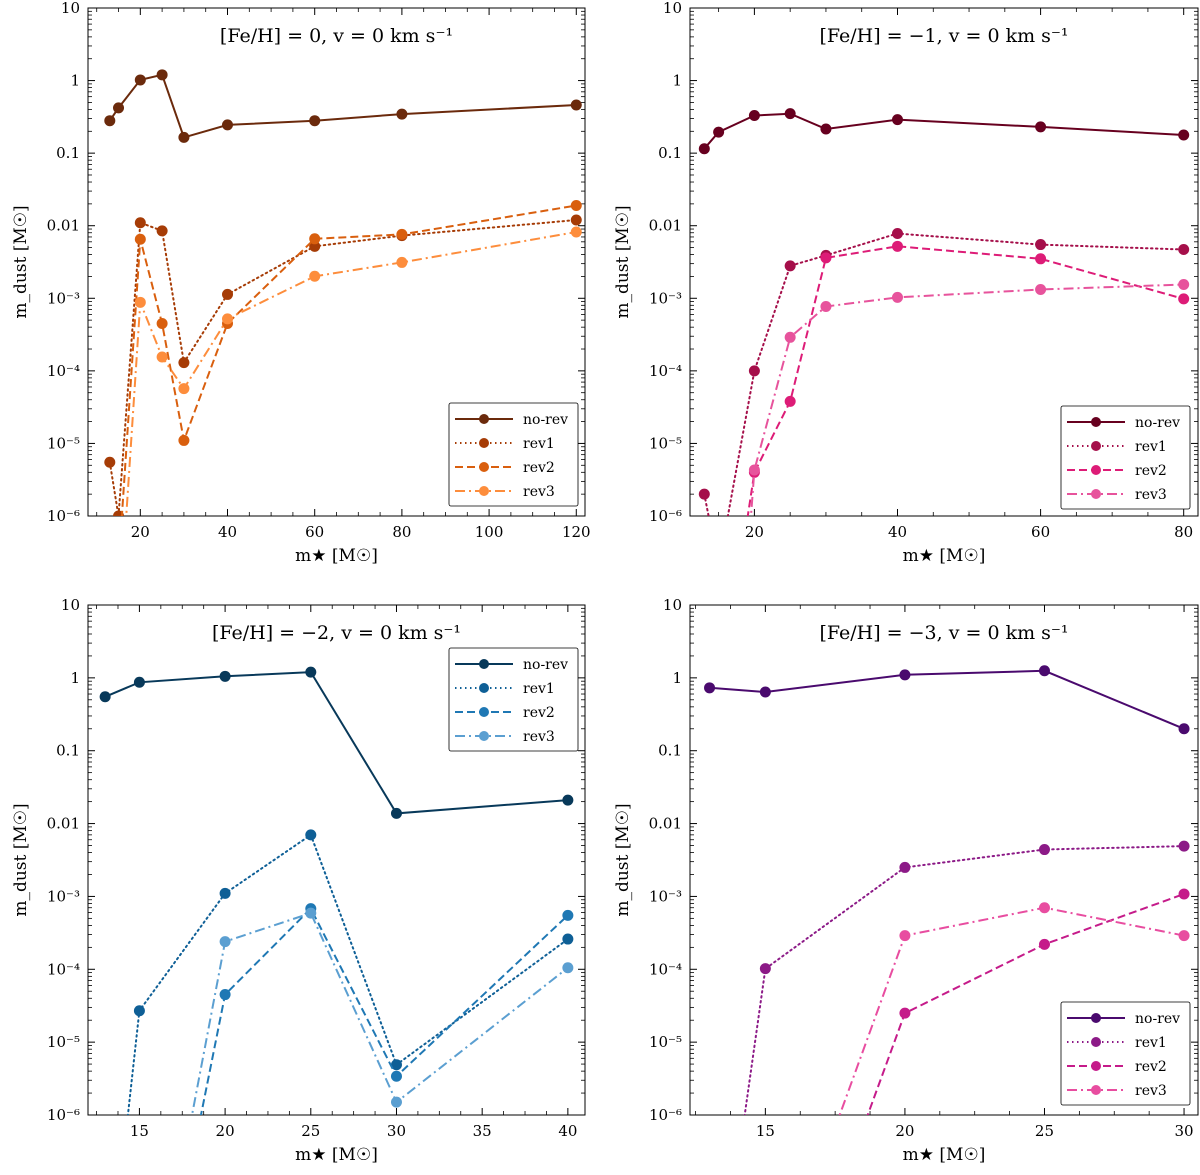 This screenshot has height=1175, width=1200. Describe the element at coordinates (567, 1131) in the screenshot. I see `x-tick-label: 40` at that location.